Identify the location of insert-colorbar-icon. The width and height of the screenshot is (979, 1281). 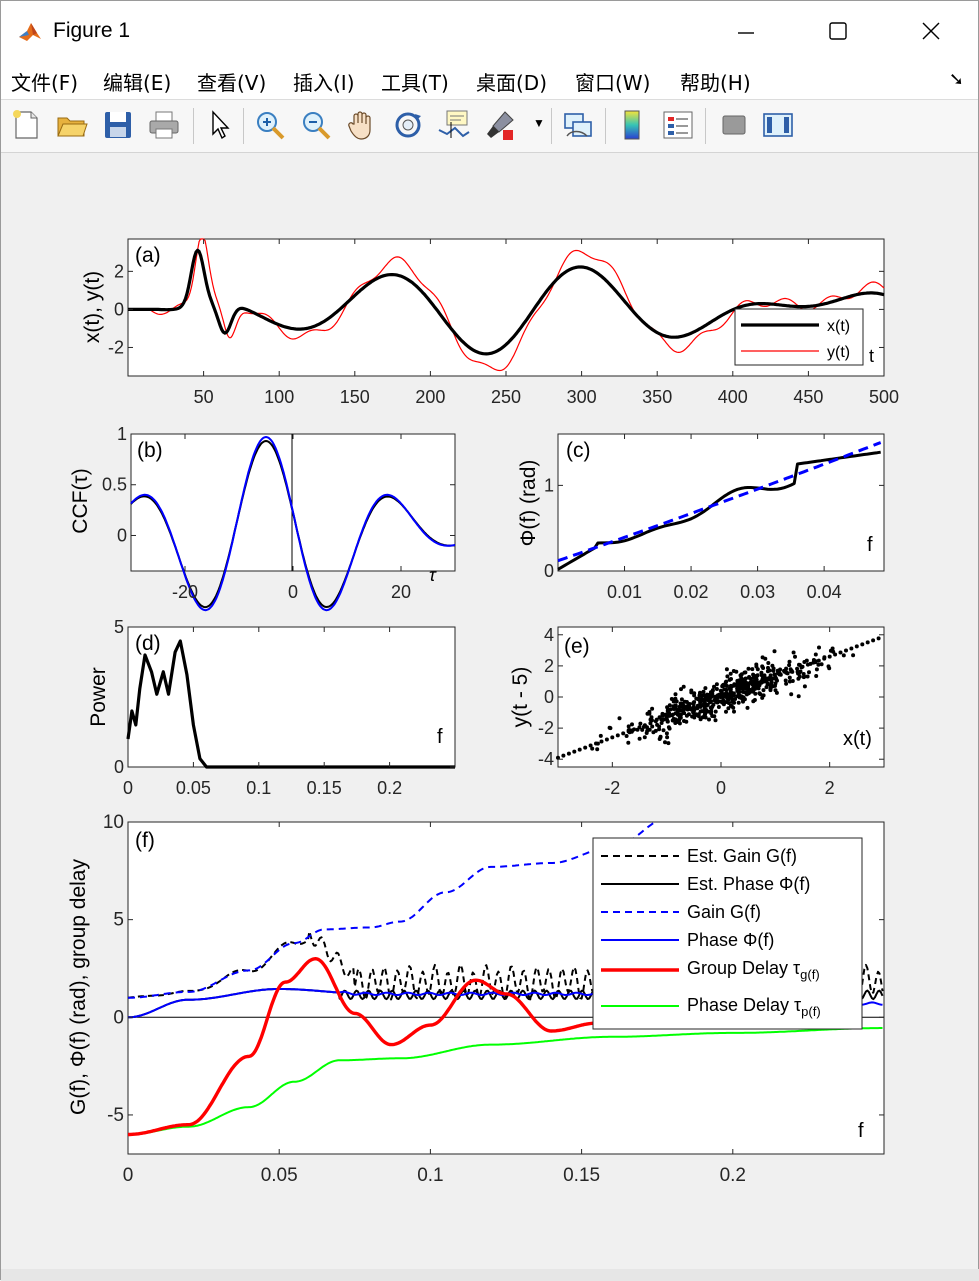
(632, 125).